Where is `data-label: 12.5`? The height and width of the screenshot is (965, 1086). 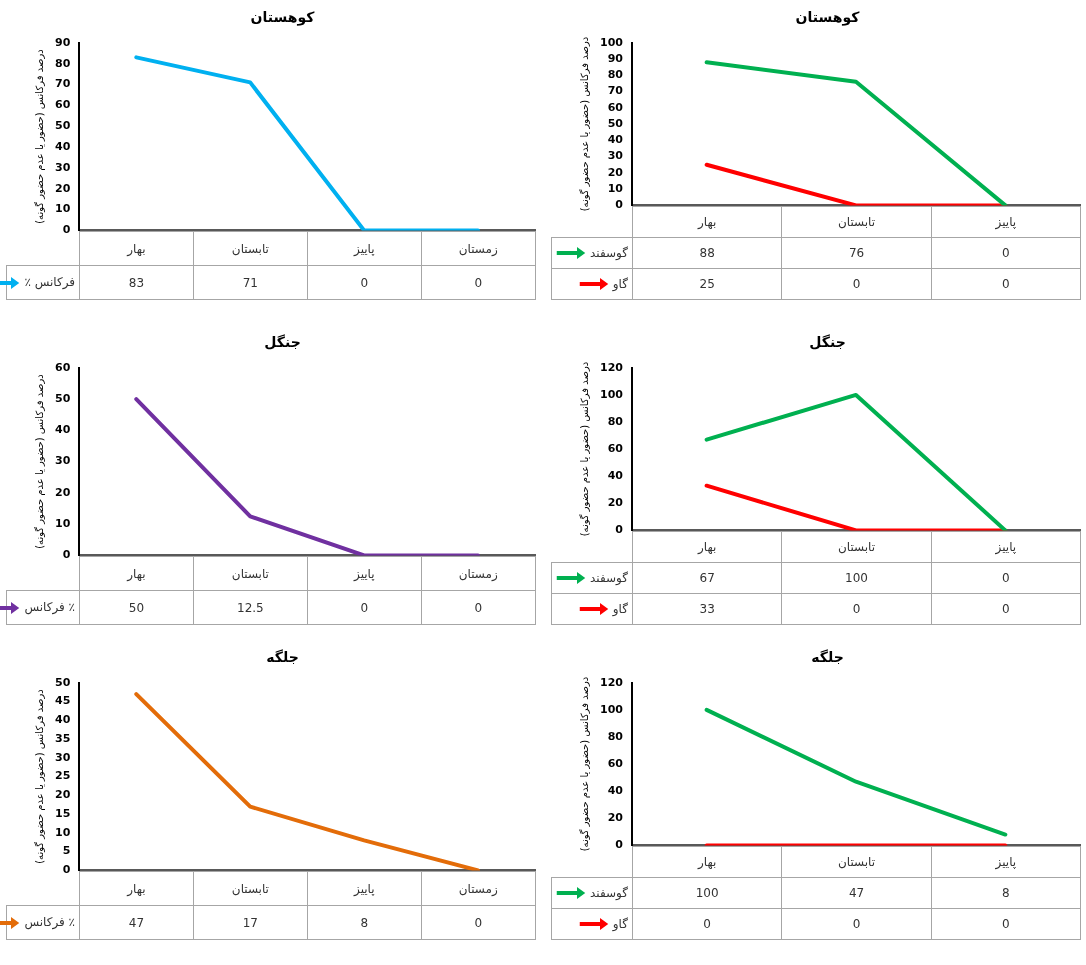
data-label: 12.5 is located at coordinates (250, 607).